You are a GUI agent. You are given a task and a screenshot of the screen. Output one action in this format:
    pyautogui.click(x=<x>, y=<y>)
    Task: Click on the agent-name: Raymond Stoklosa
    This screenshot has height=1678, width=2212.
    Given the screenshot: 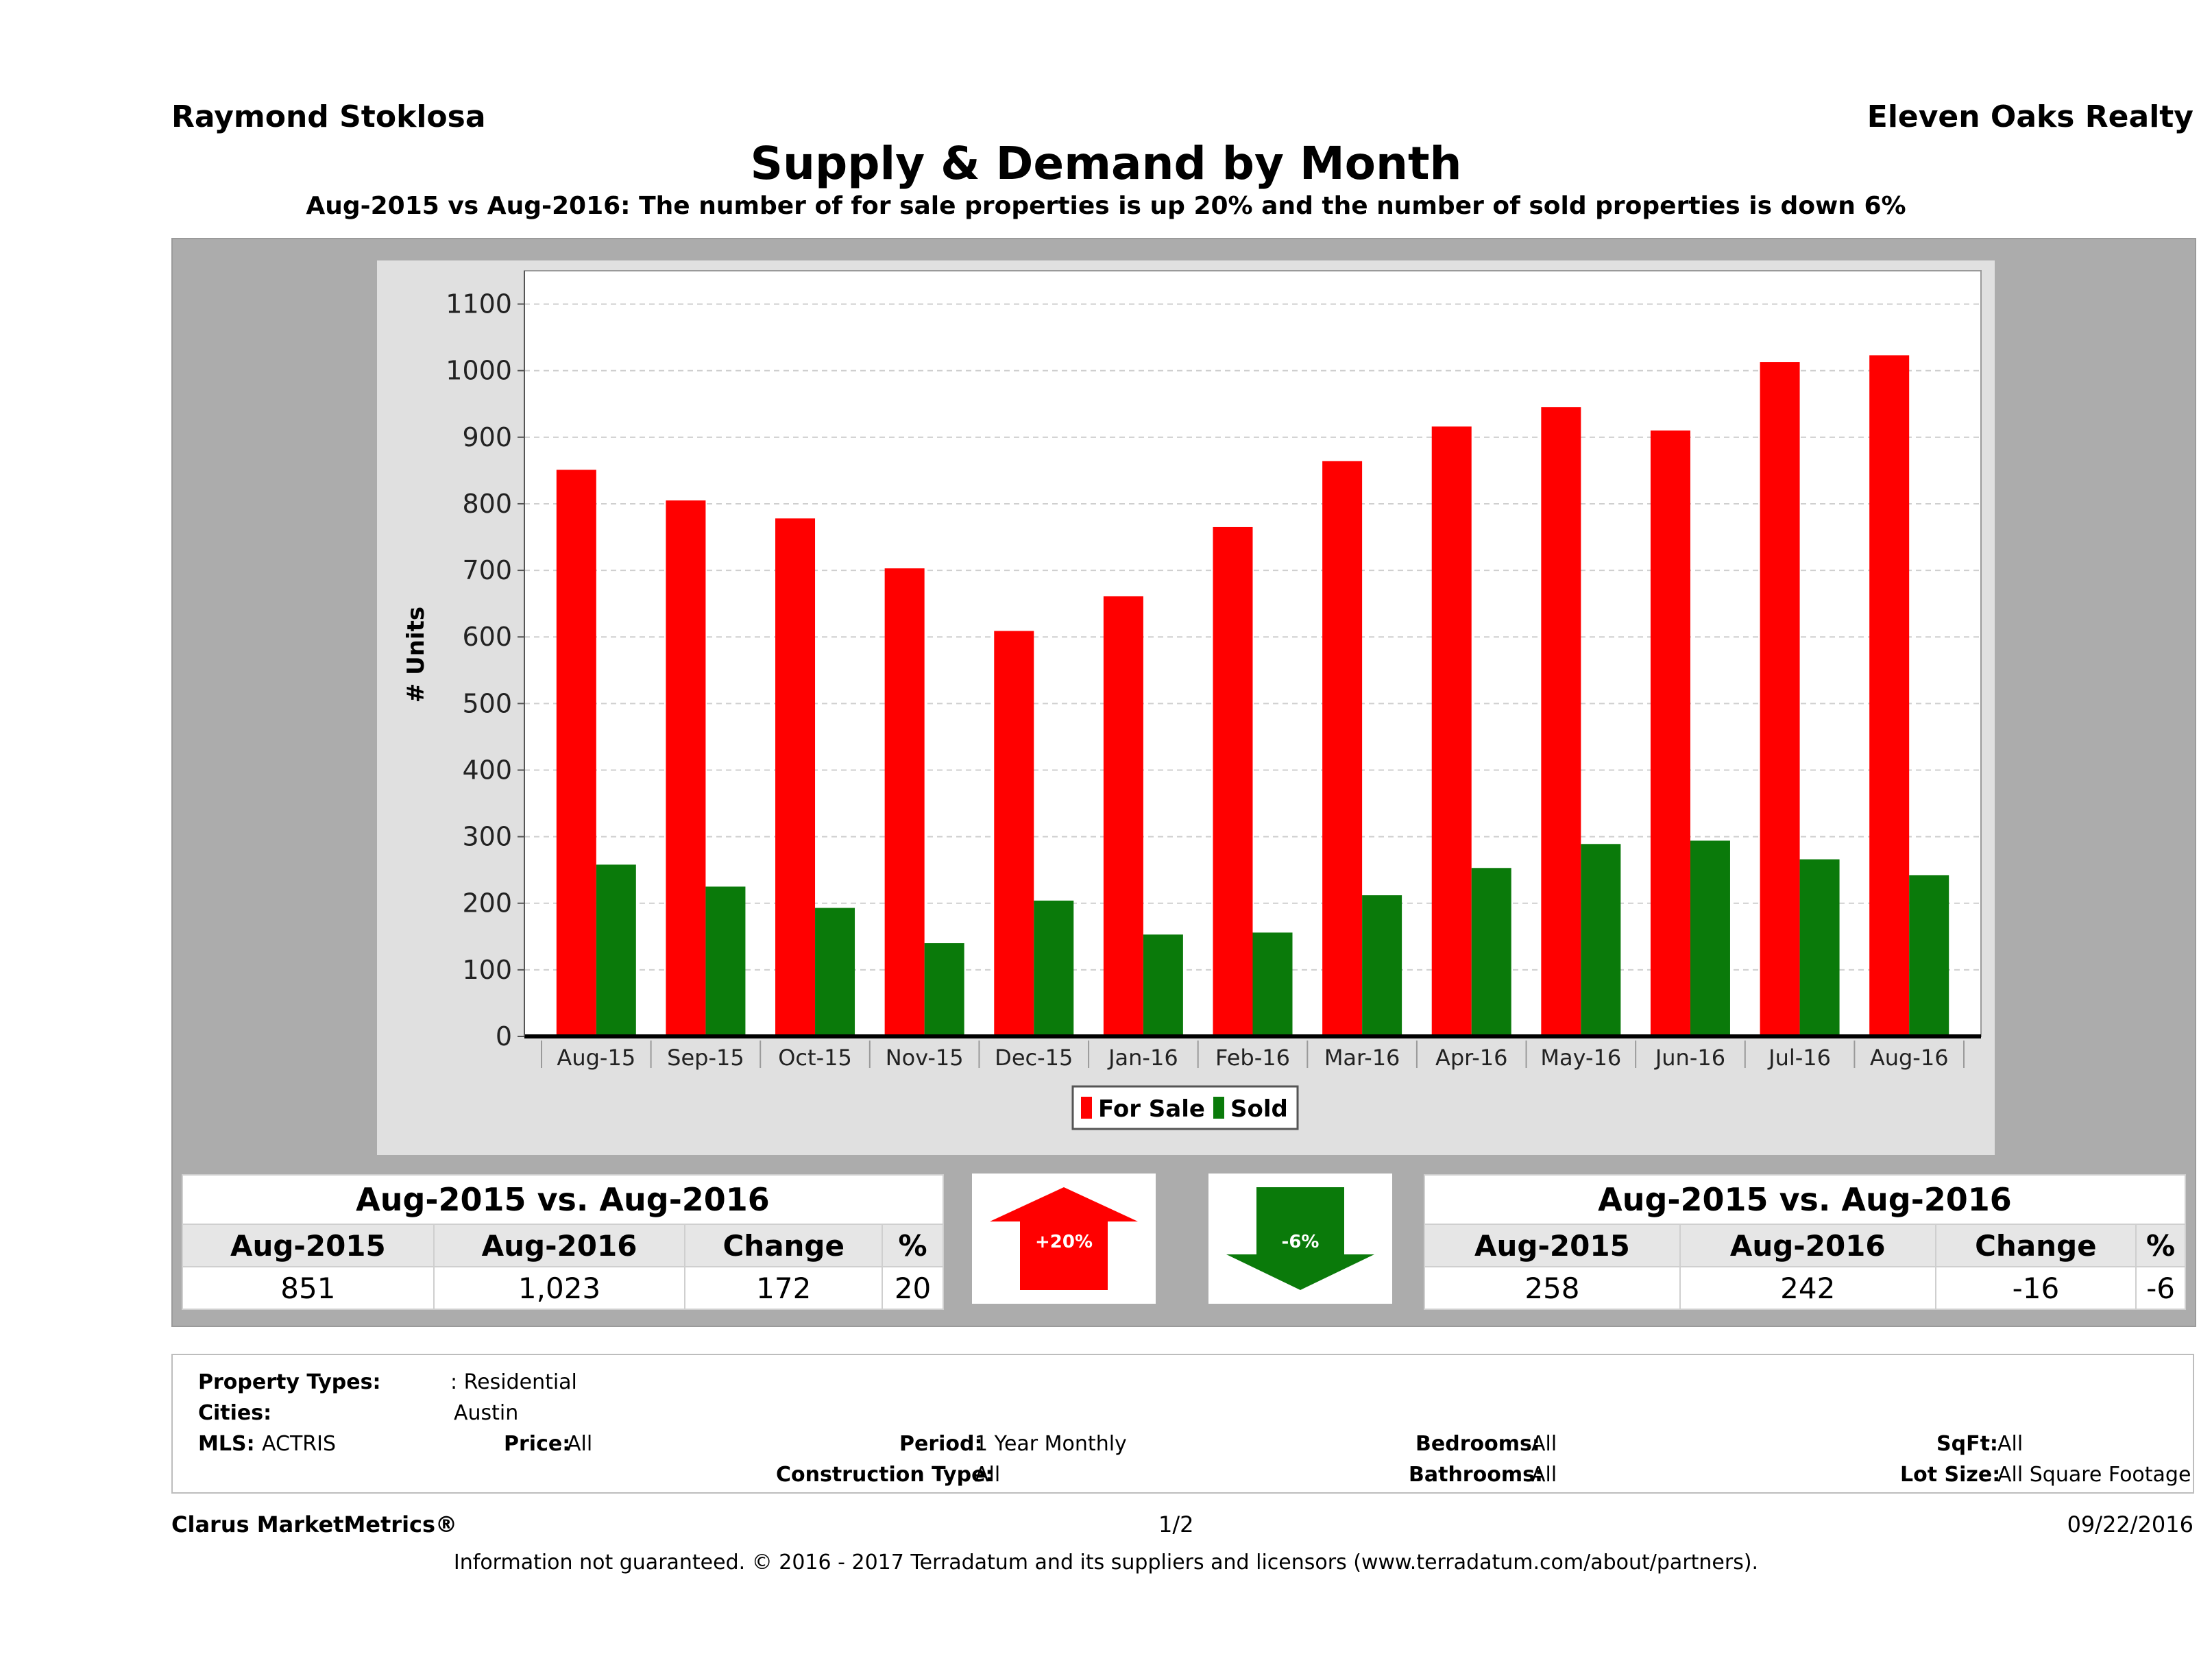 What is the action you would take?
    pyautogui.click(x=329, y=117)
    